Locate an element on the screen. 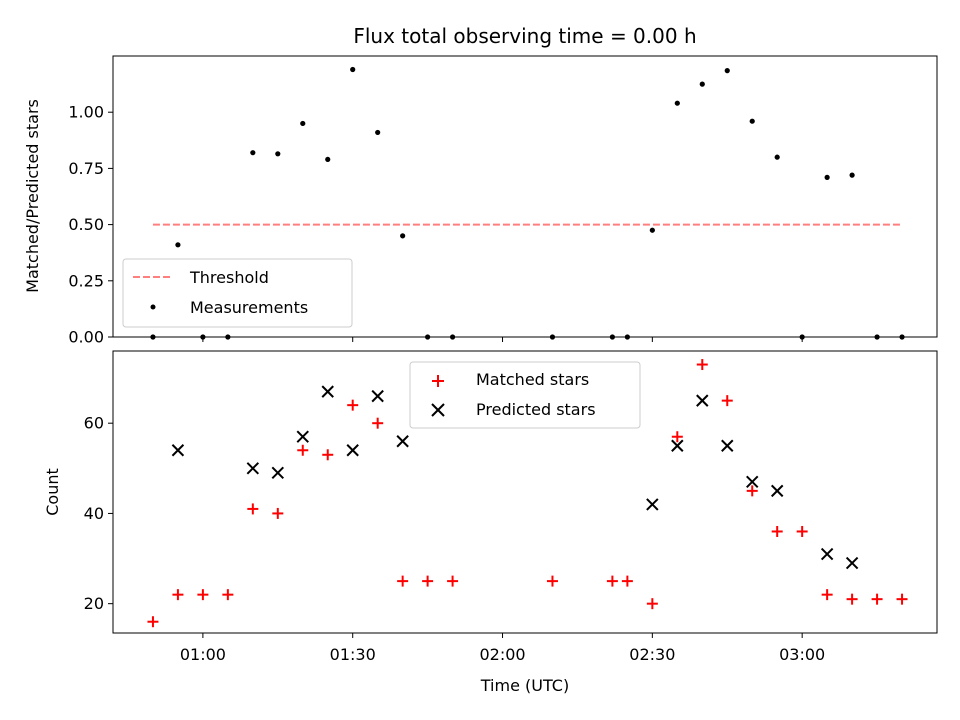 This screenshot has width=960, height=720. count-x-ticks: 01:00 01:30 02:00 02:30 03:00 is located at coordinates (502, 648).